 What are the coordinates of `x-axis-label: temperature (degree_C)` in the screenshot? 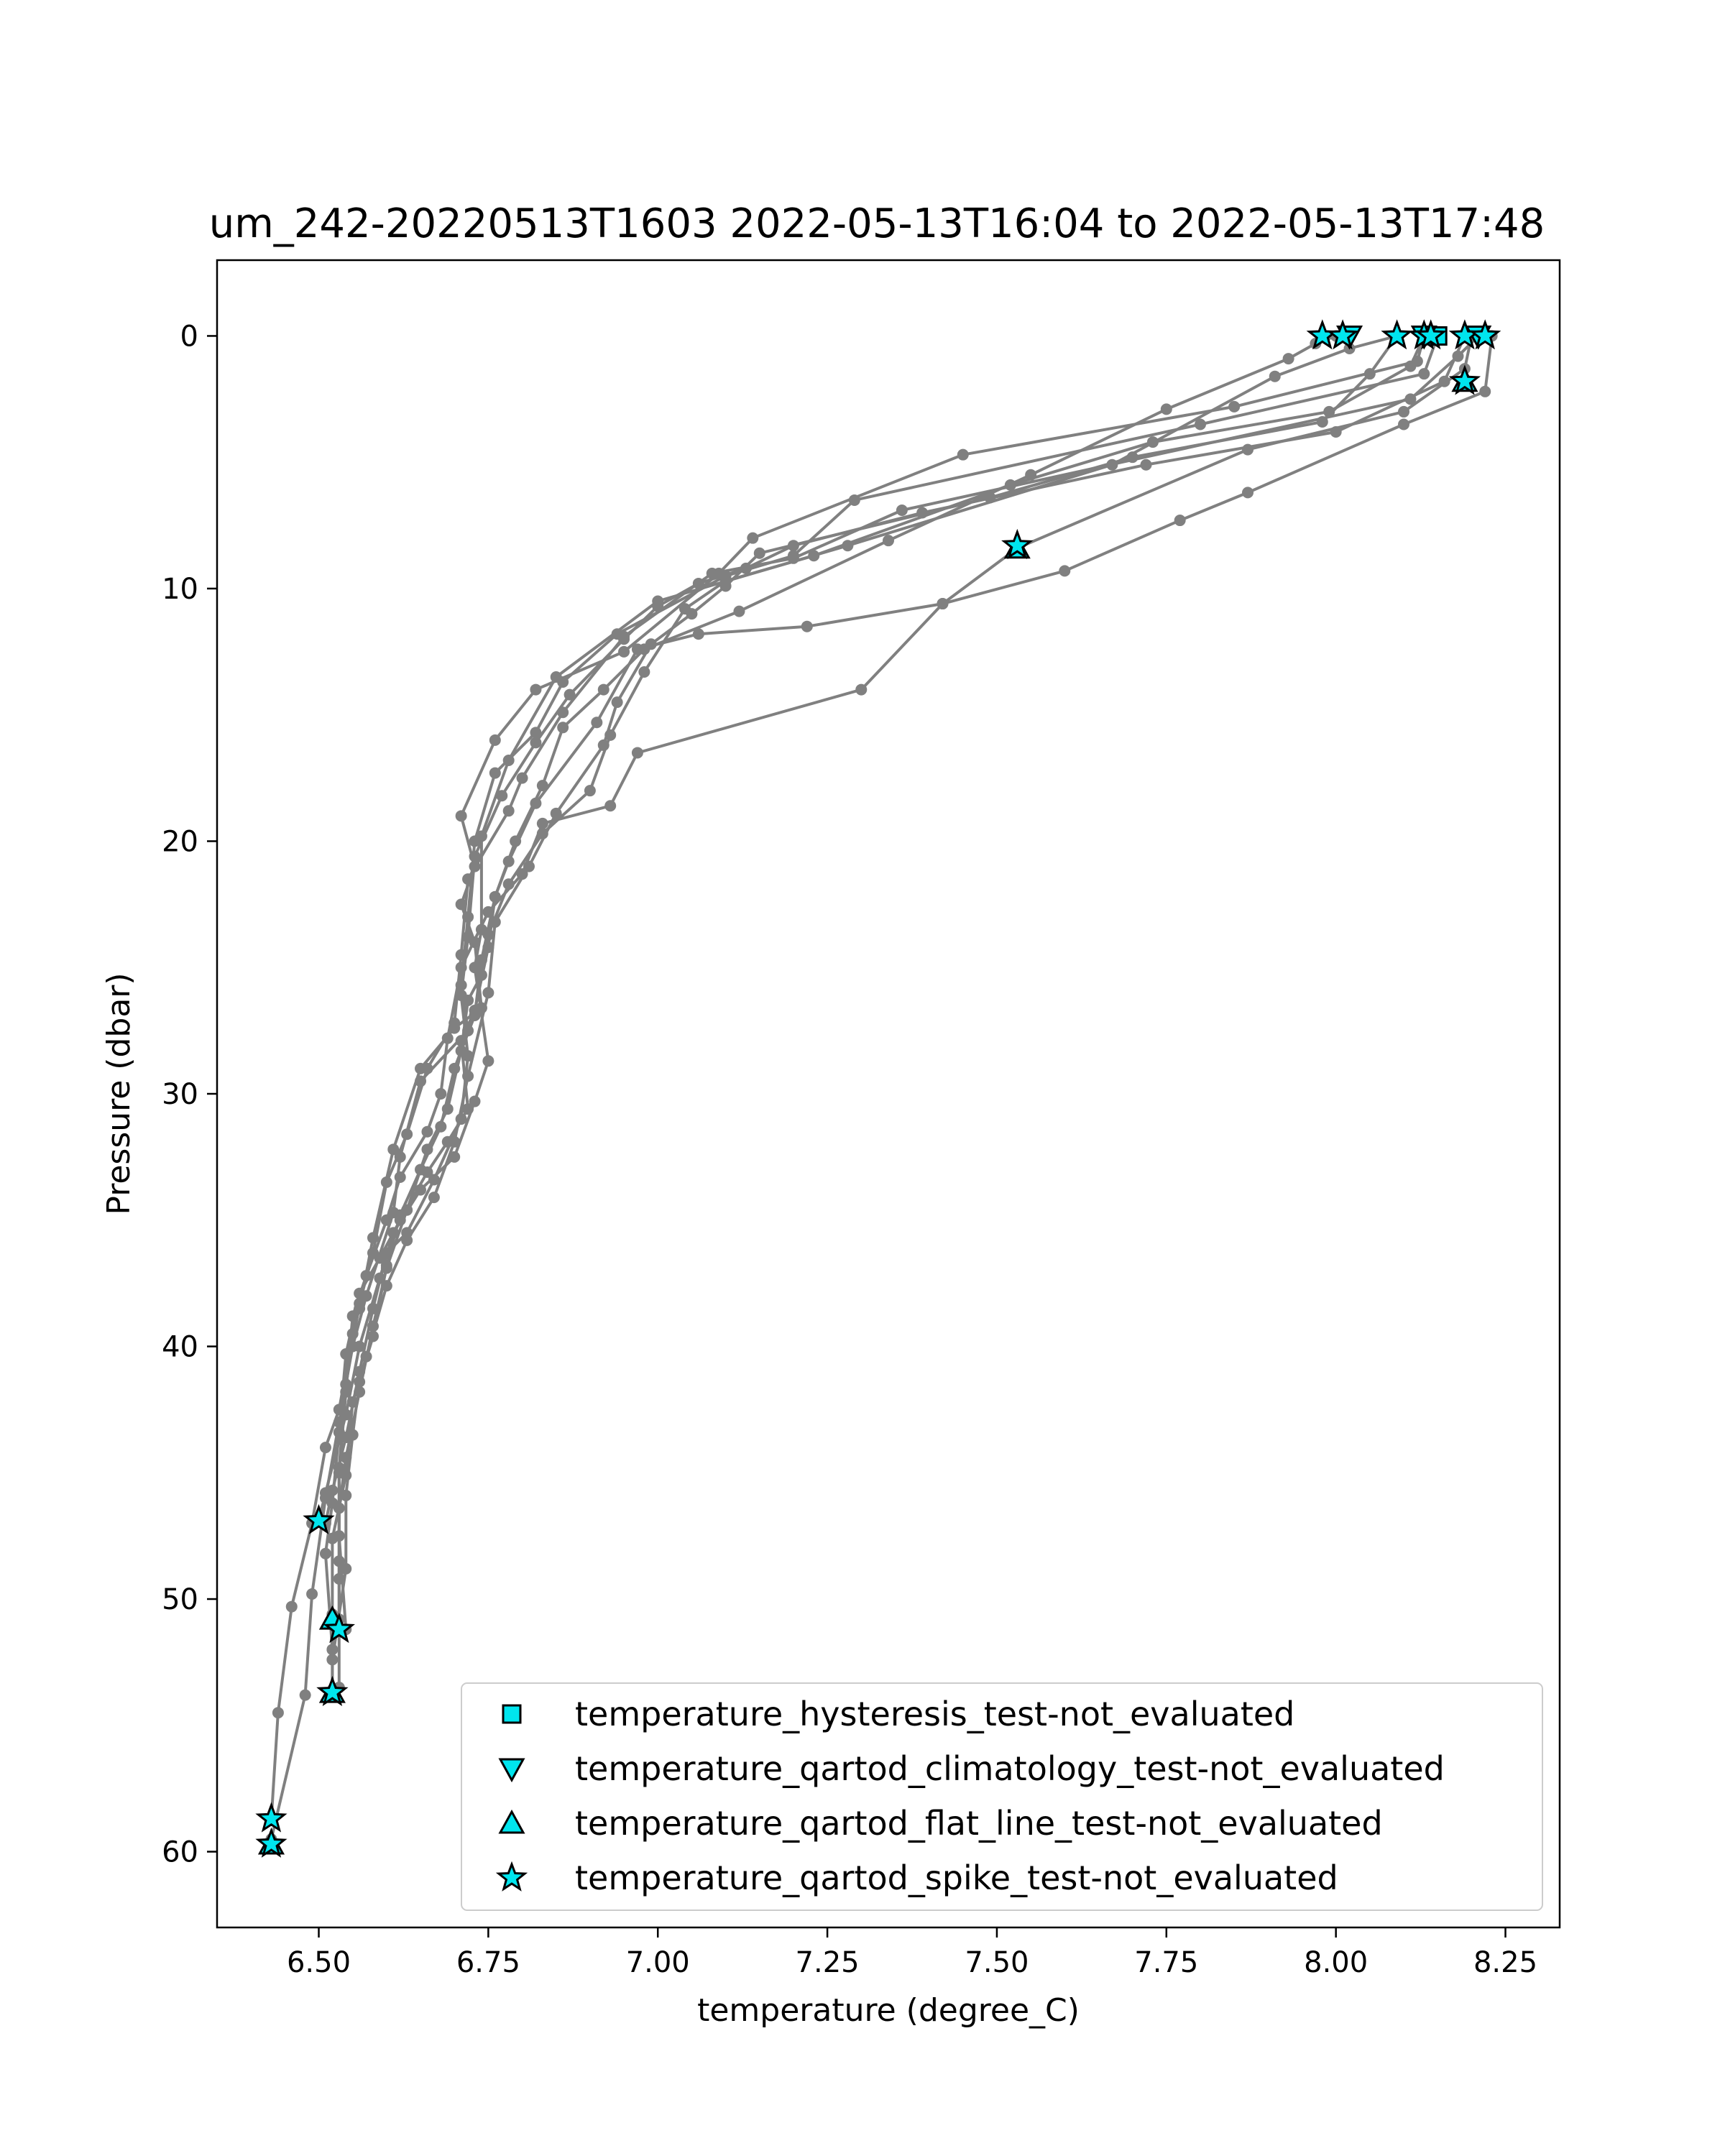 It's located at (888, 2011).